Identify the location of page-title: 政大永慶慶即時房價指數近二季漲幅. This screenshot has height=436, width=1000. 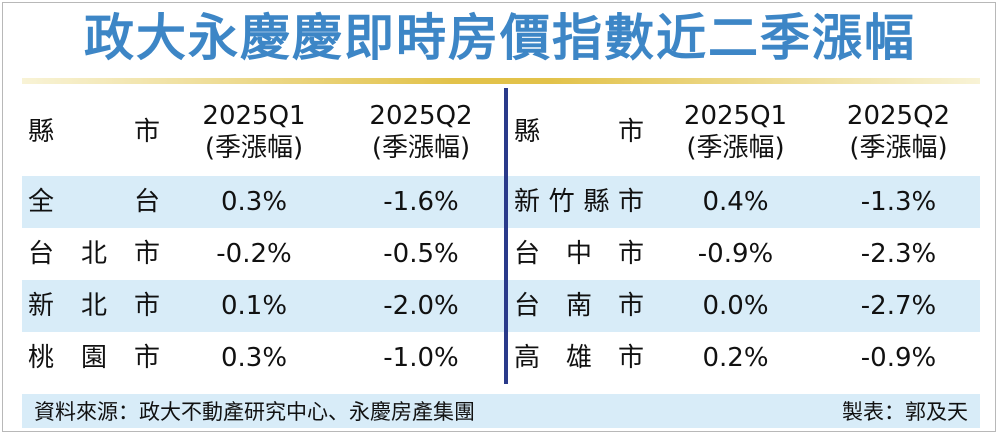
(500, 38).